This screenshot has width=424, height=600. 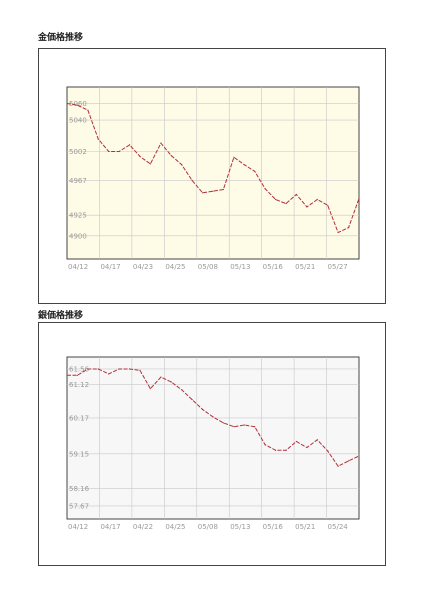 I want to click on y-tick-label: 5002, so click(x=78, y=152).